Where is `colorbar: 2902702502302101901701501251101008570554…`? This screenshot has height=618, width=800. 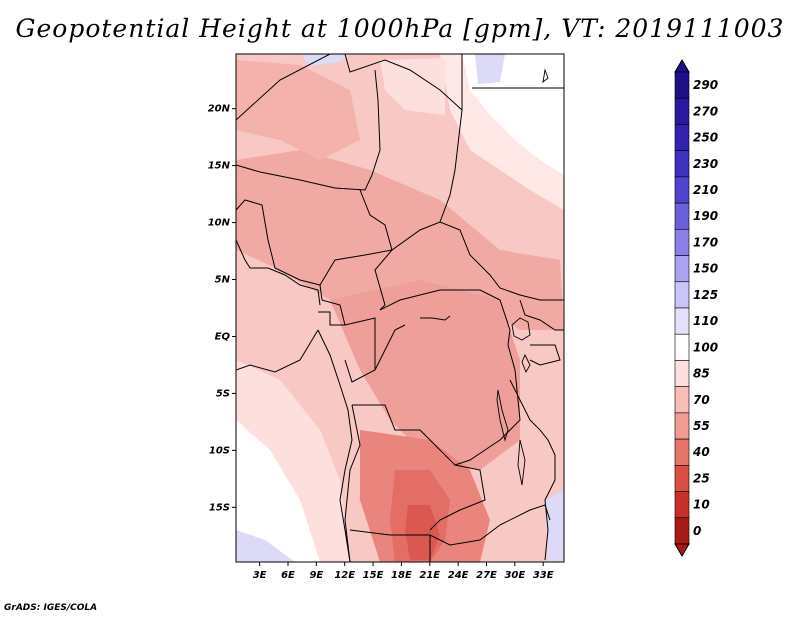 colorbar: 2902702502302101901701501251101008570554… is located at coordinates (696, 308).